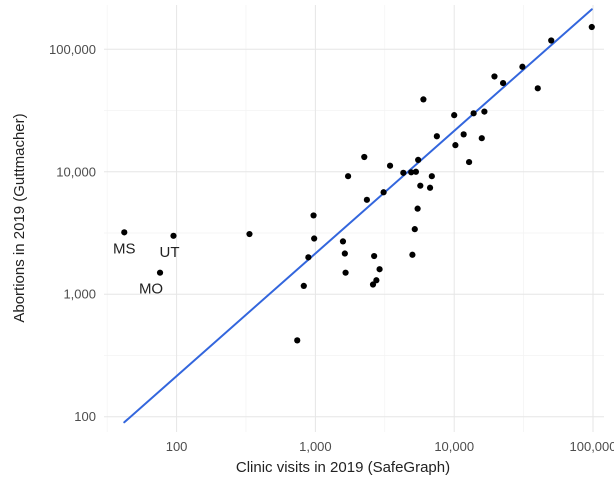 The height and width of the screenshot is (490, 614). Describe the element at coordinates (169, 252) in the screenshot. I see `point-label-ut: UT` at that location.